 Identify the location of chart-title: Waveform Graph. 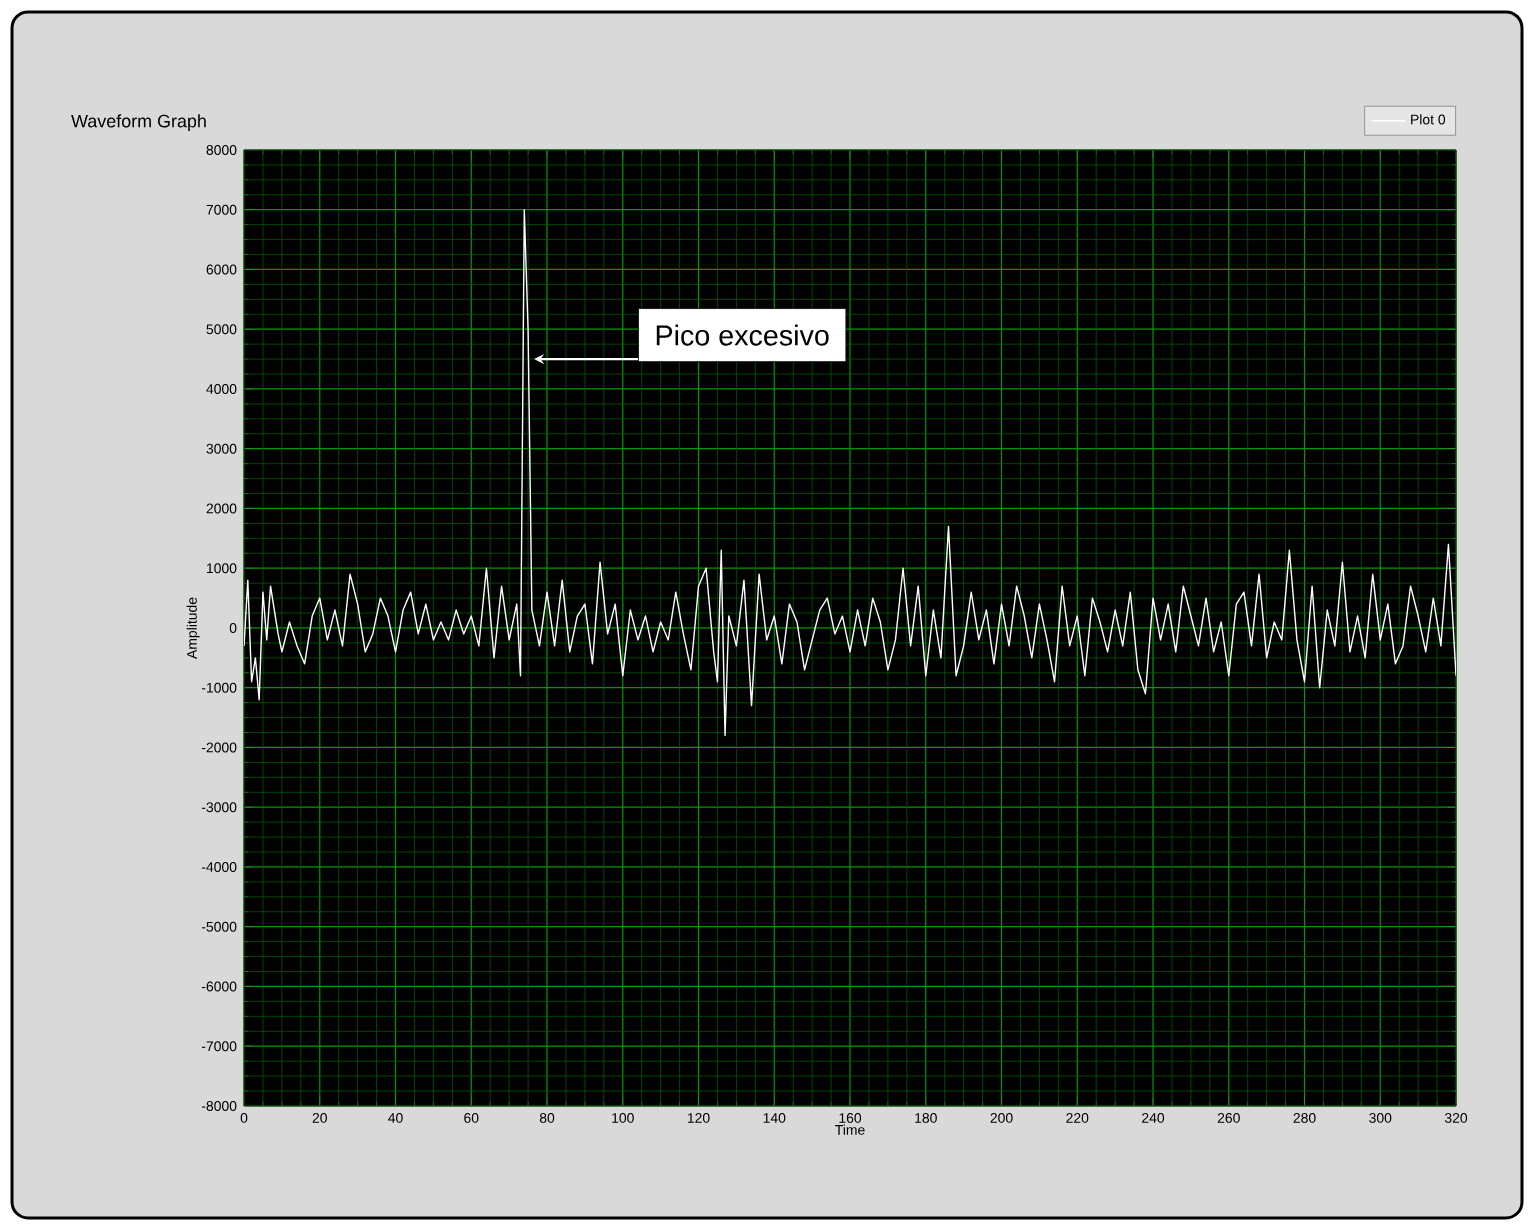
(138, 122).